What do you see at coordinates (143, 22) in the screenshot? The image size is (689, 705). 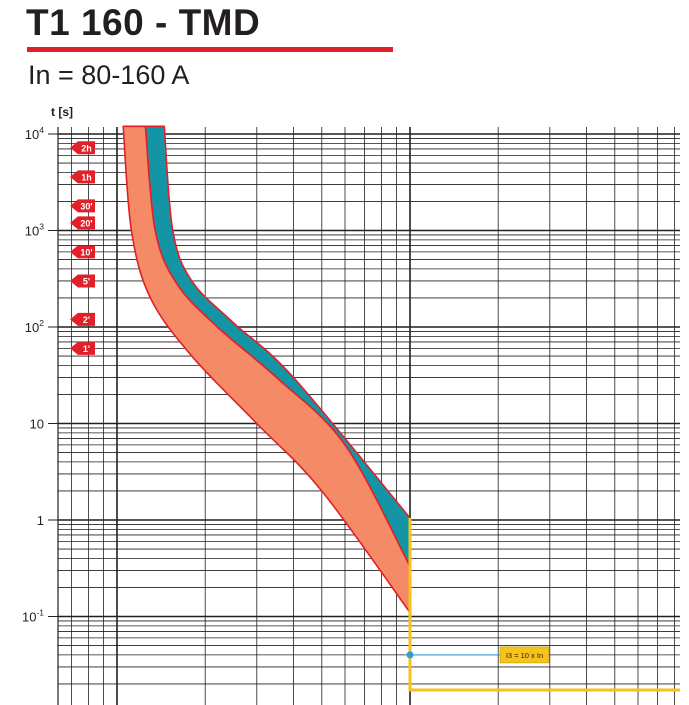 I see `page-title: T1 160 - TMD` at bounding box center [143, 22].